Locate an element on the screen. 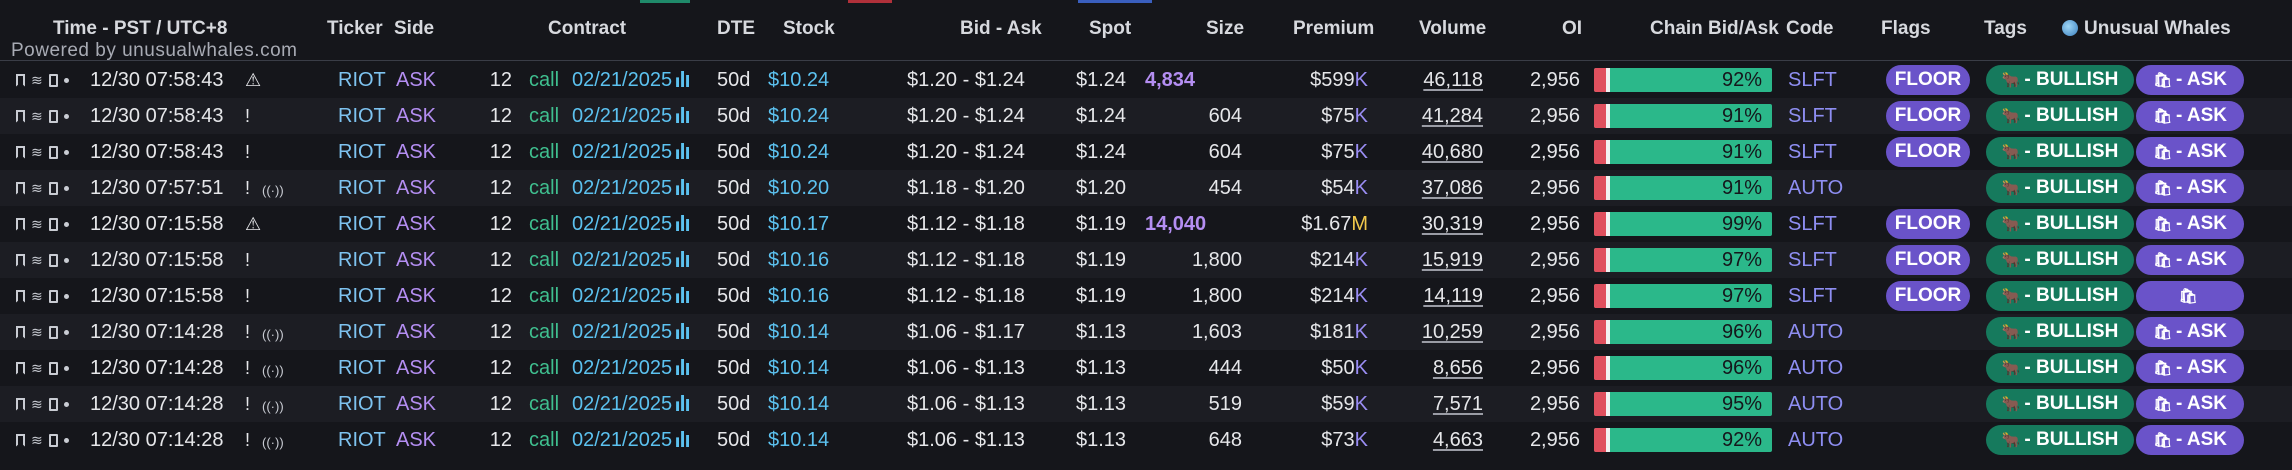  col-ticker: Ticker is located at coordinates (355, 28).